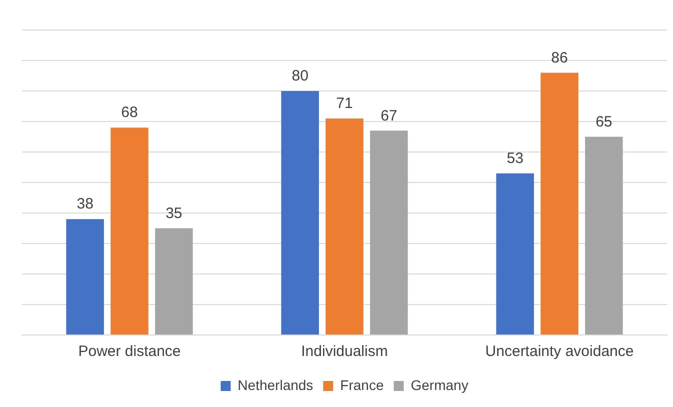  What do you see at coordinates (276, 384) in the screenshot?
I see `legend-label: Netherlands` at bounding box center [276, 384].